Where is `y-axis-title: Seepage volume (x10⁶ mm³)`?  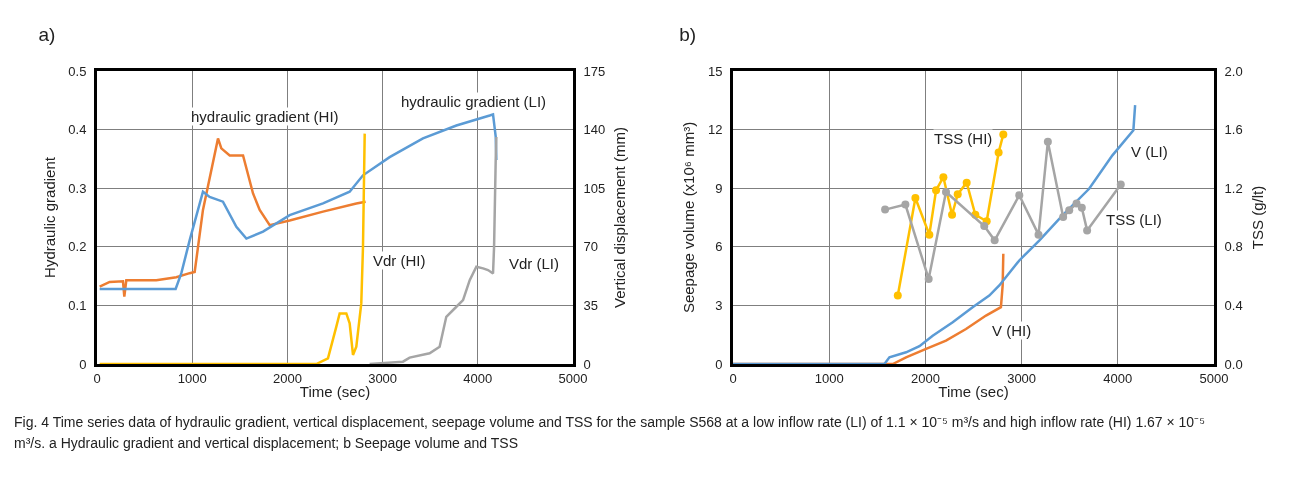
y-axis-title: Seepage volume (x10⁶ mm³) is located at coordinates (689, 217).